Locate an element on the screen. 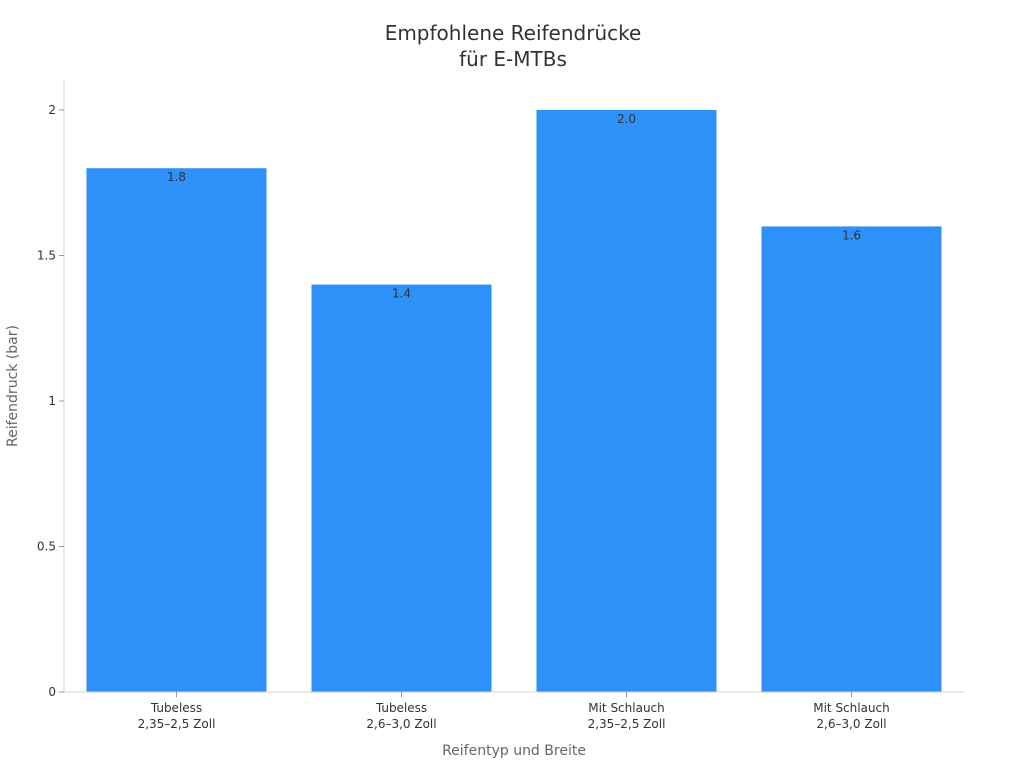 This screenshot has width=1024, height=768. x-tick-label-1-line-1: Tubeless is located at coordinates (176, 708).